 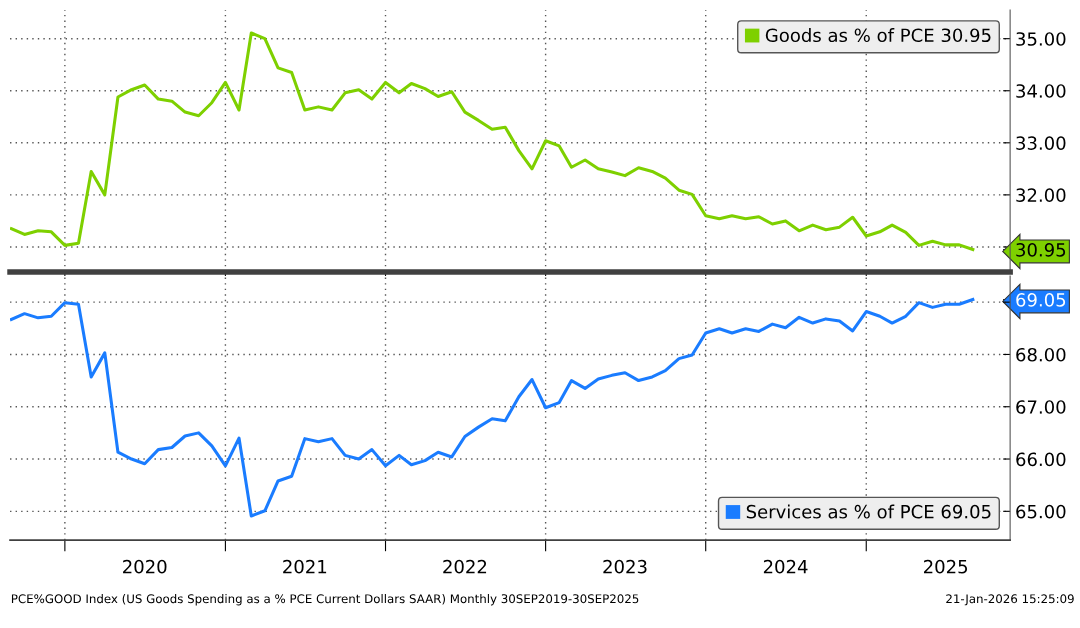 I want to click on y-tick-label: 34.00, so click(x=1041, y=91).